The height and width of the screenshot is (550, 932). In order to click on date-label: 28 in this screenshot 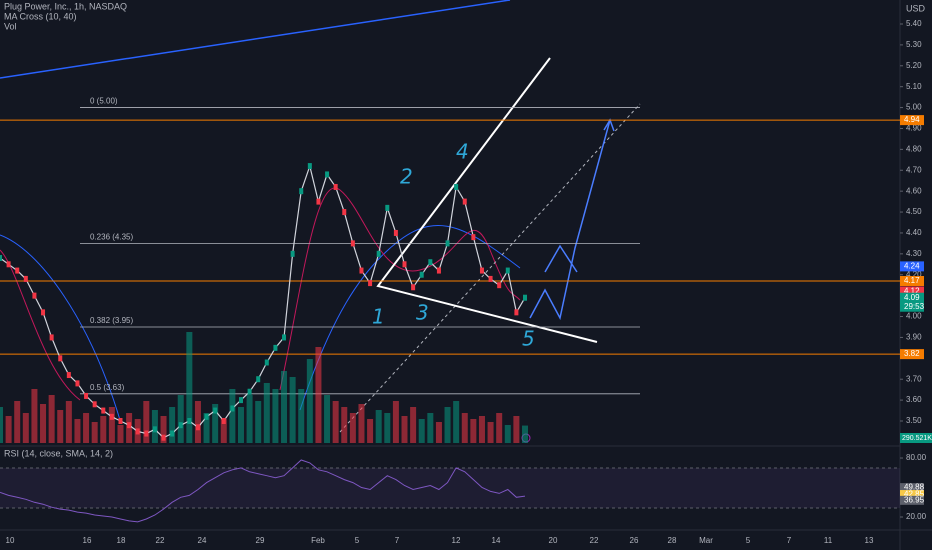, I will do `click(672, 540)`.